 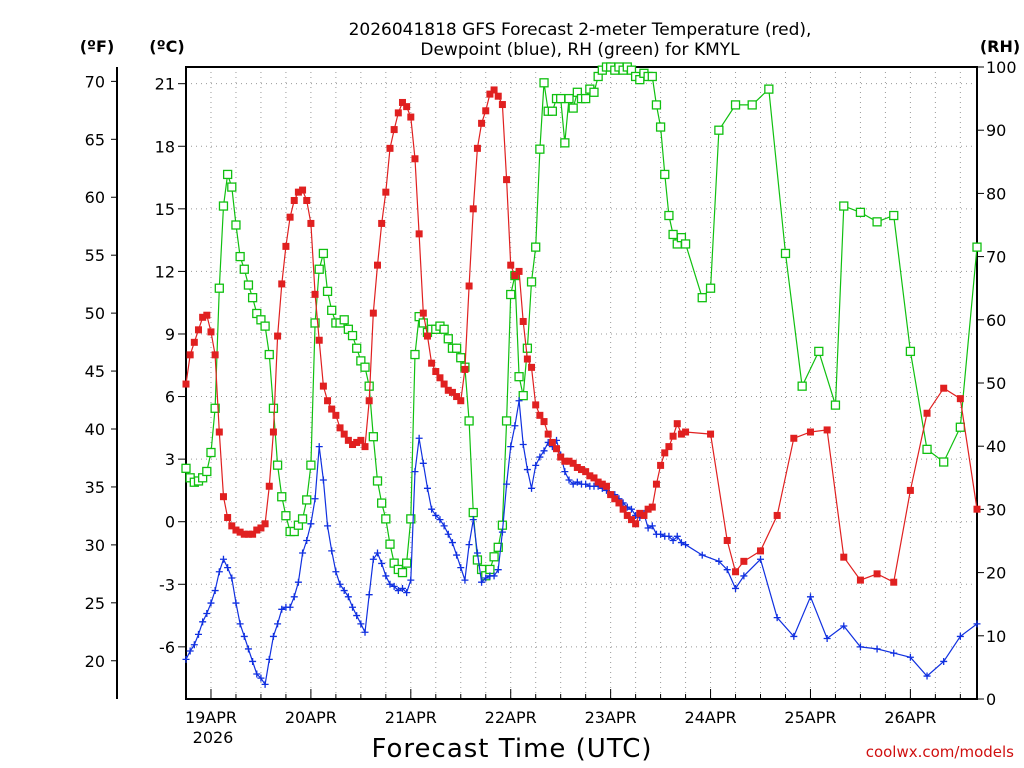 What do you see at coordinates (95, 197) in the screenshot?
I see `fahrenheit-tick-label: 60` at bounding box center [95, 197].